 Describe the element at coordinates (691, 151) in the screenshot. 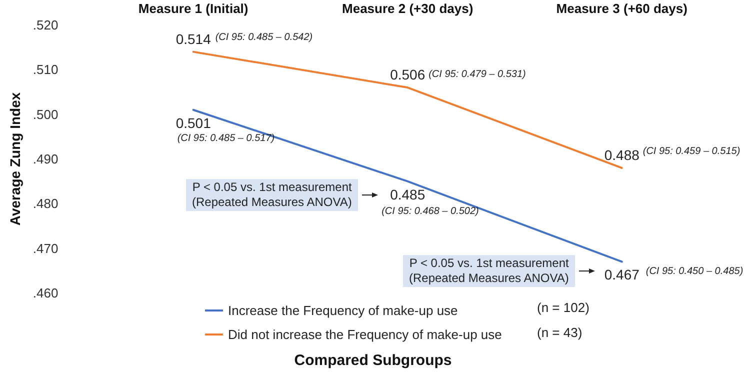

I see `annotation: (CI 95: 0.459 – 0.515)` at that location.